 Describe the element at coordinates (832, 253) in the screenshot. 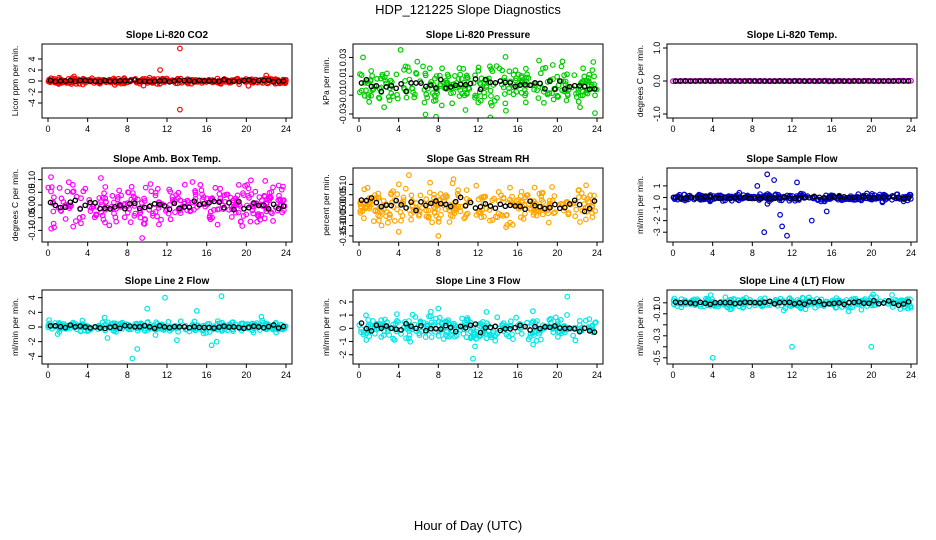

I see `x-tick-label: 16` at that location.